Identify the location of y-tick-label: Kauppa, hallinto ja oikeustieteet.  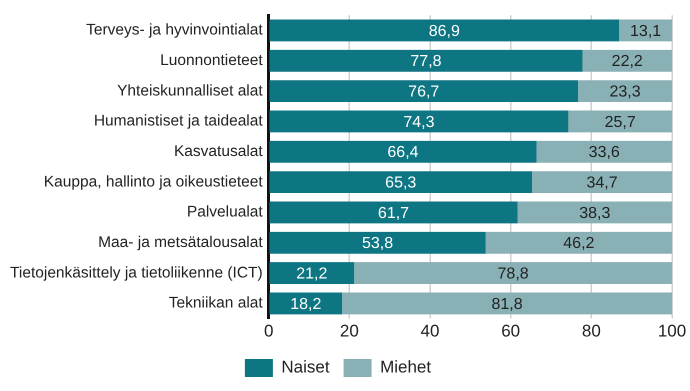
(154, 181).